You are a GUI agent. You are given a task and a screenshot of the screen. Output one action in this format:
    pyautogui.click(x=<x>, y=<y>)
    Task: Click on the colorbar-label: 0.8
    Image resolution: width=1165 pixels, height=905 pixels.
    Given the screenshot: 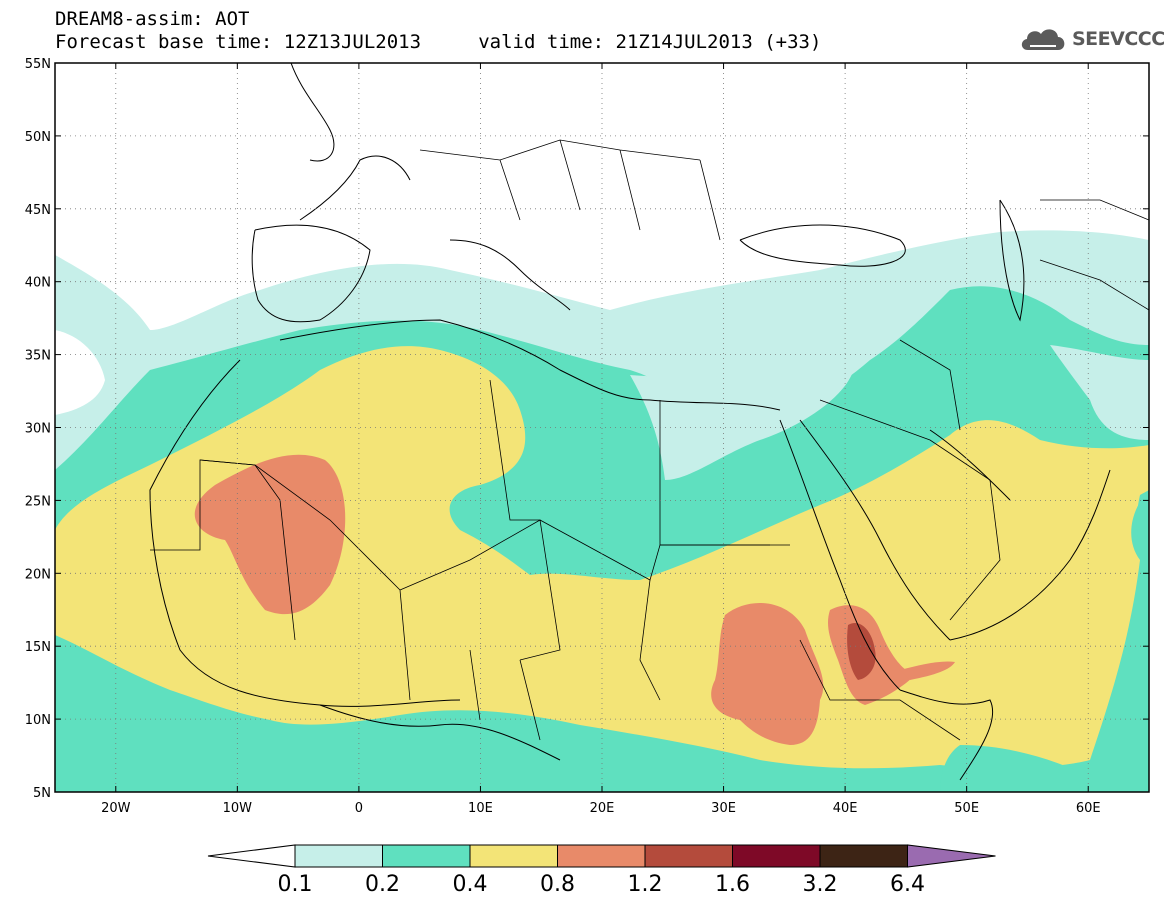 What is the action you would take?
    pyautogui.click(x=557, y=884)
    